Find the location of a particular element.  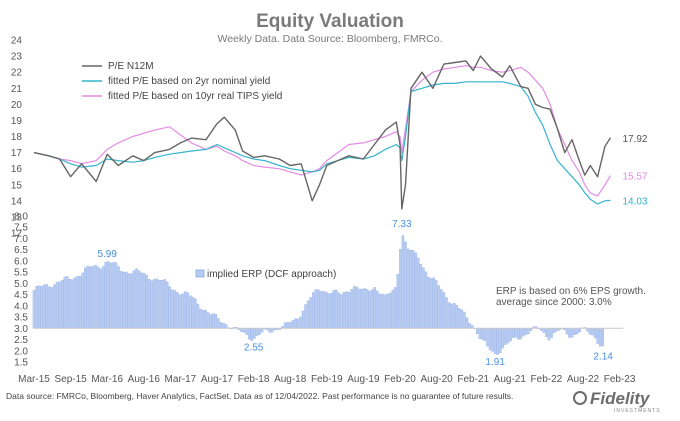

x-tick-label: Aug-17 is located at coordinates (217, 379).